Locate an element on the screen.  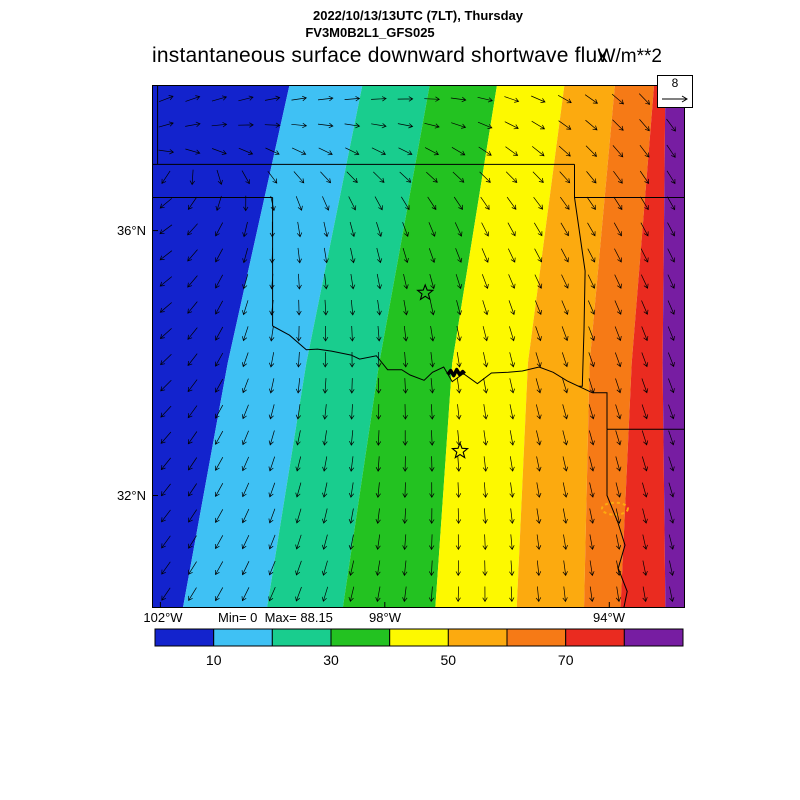
colorbar-tick-label: 30 is located at coordinates (331, 660).